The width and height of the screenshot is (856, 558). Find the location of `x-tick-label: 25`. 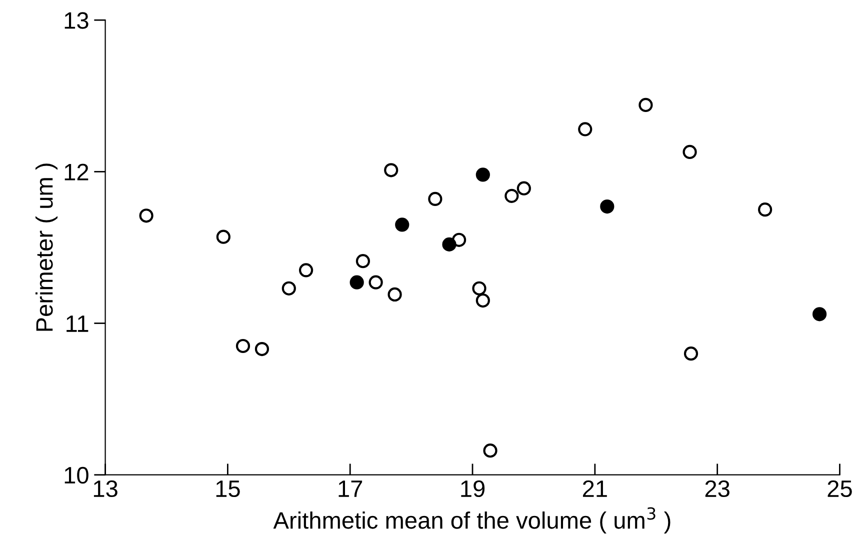

x-tick-label: 25 is located at coordinates (840, 489).